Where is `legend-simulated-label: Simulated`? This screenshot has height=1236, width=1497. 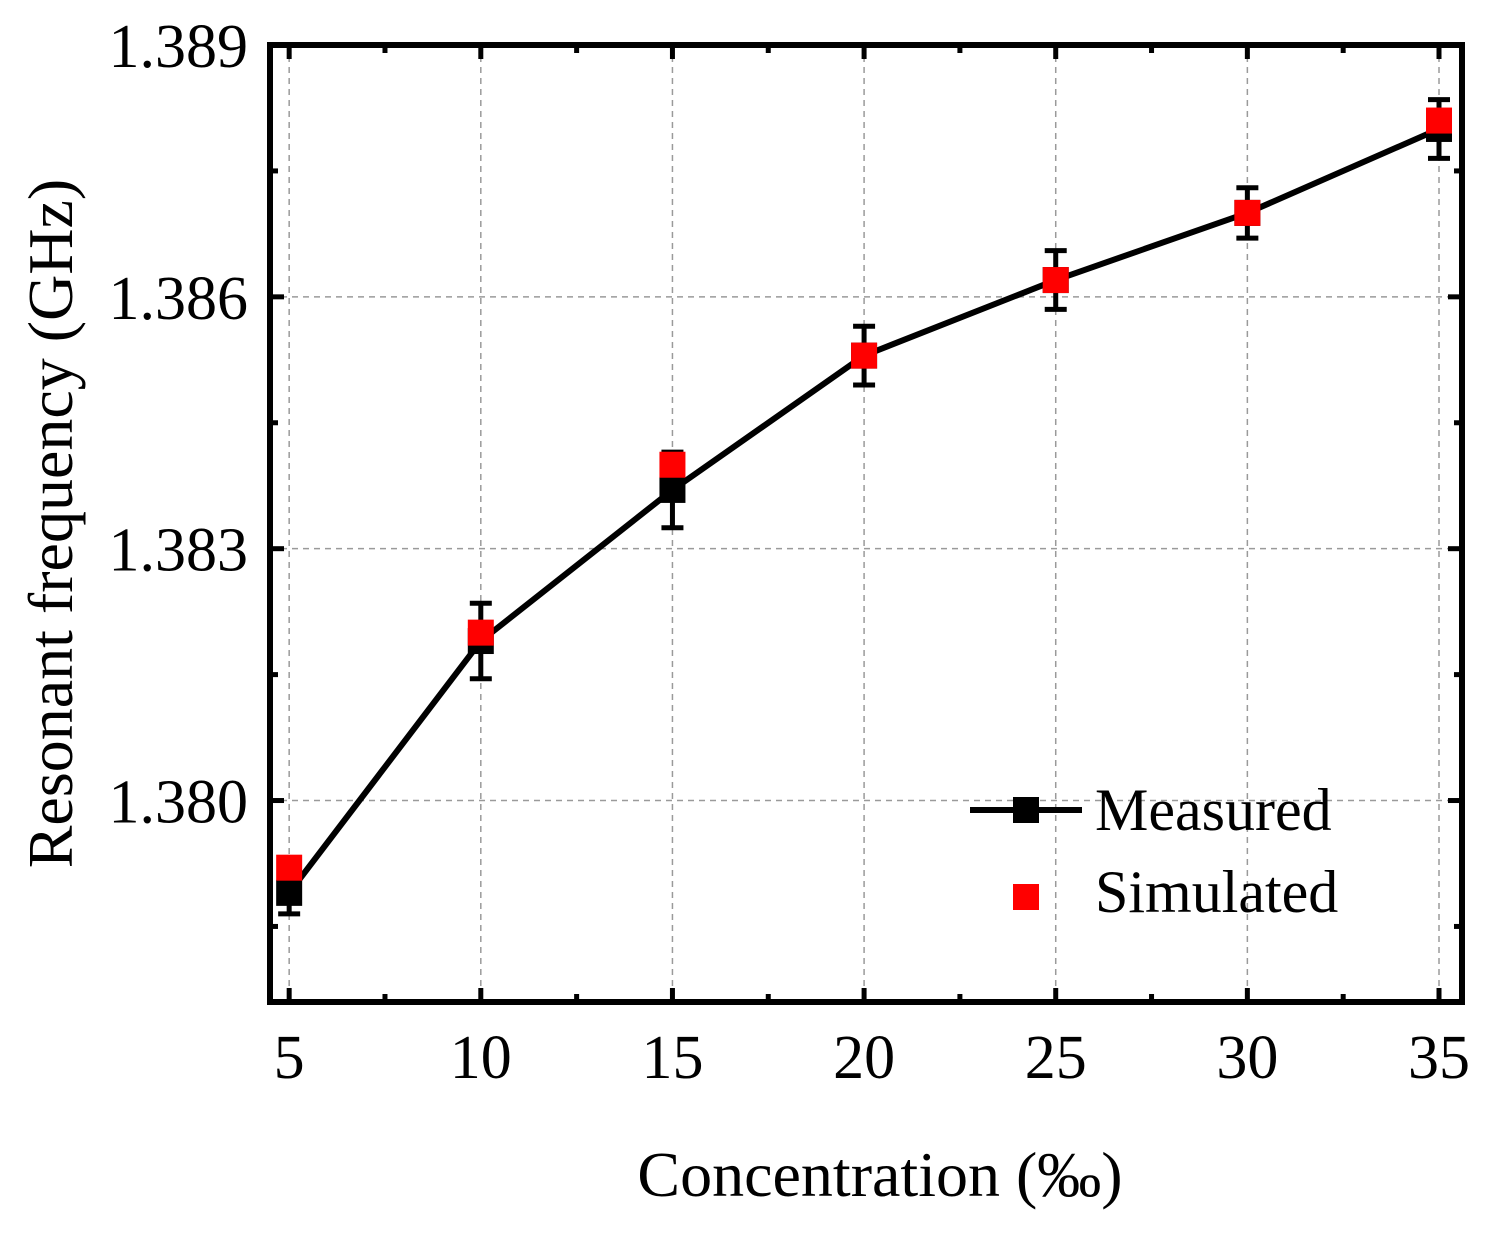 legend-simulated-label: Simulated is located at coordinates (1216, 892).